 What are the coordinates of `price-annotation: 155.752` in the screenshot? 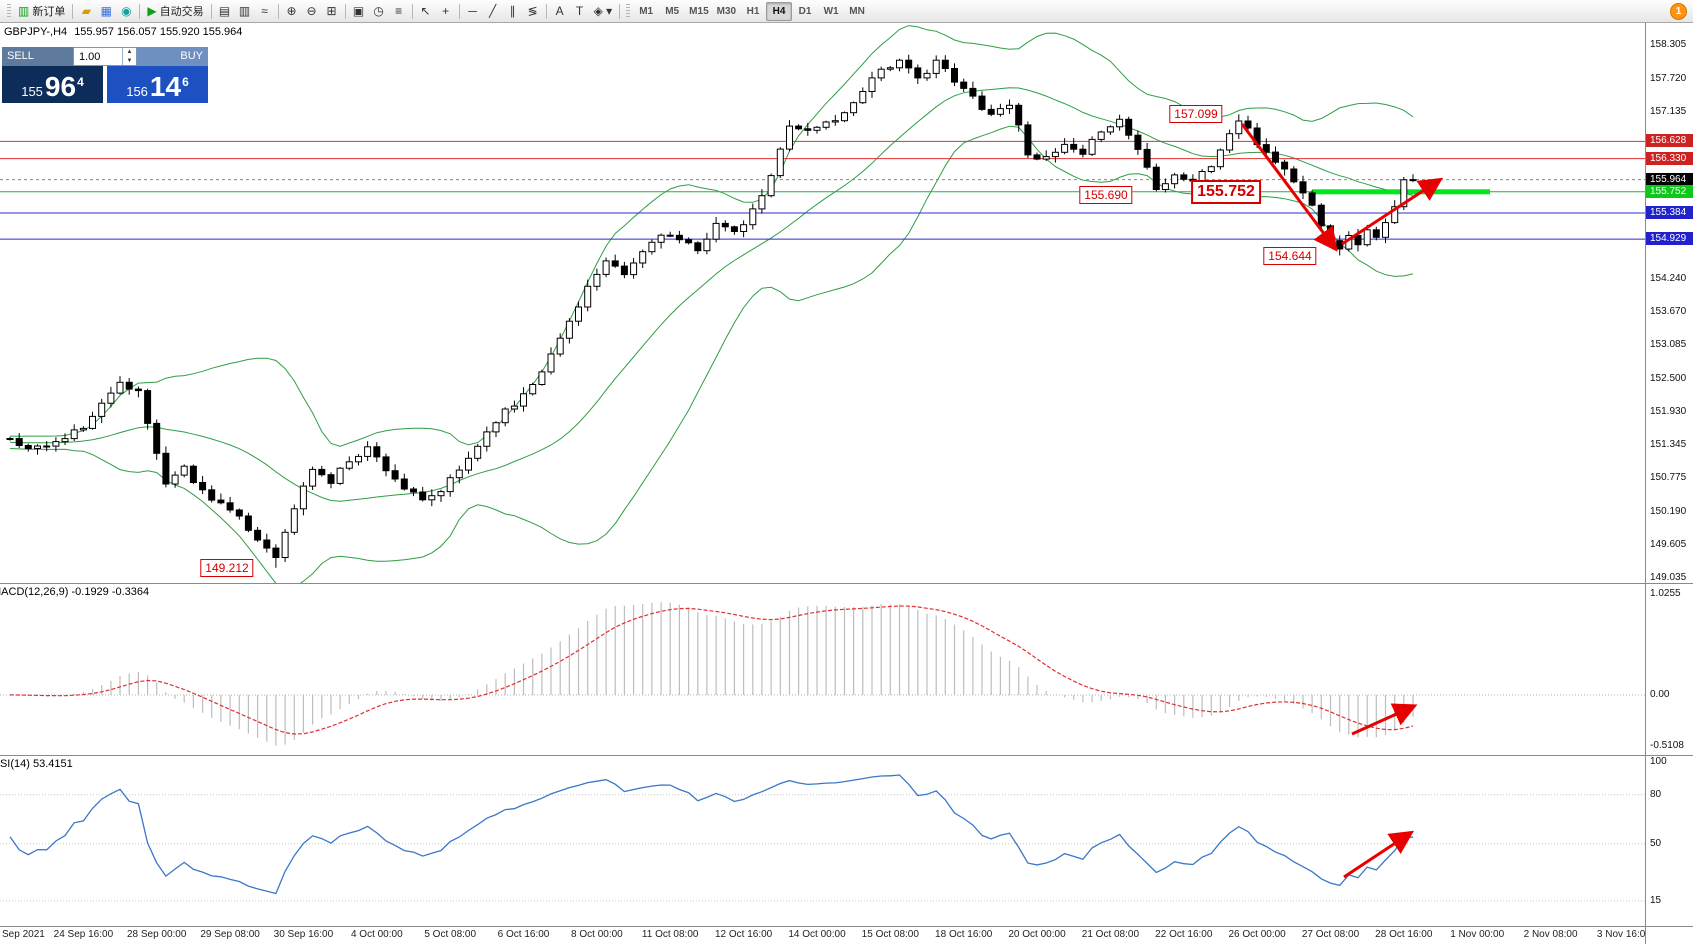 It's located at (1226, 191).